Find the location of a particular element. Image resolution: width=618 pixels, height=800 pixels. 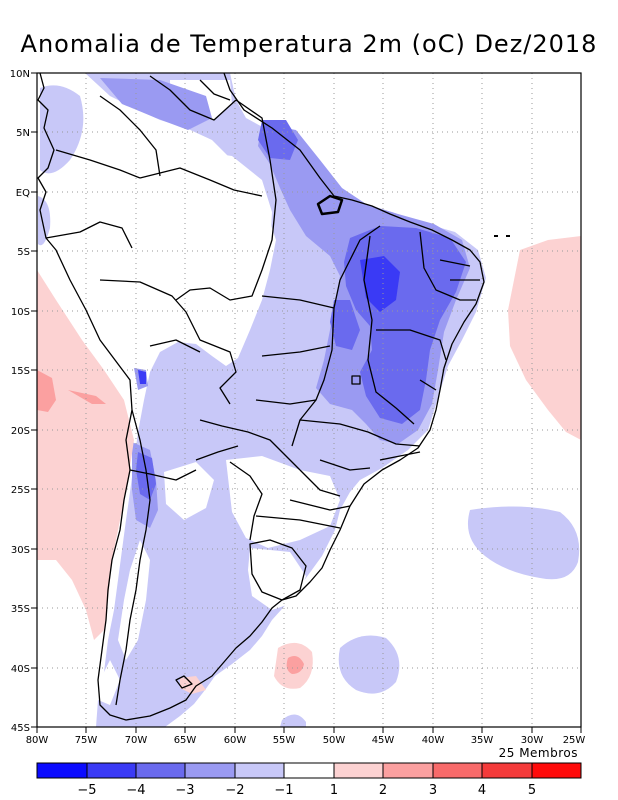

lon-label: 30W is located at coordinates (532, 740).